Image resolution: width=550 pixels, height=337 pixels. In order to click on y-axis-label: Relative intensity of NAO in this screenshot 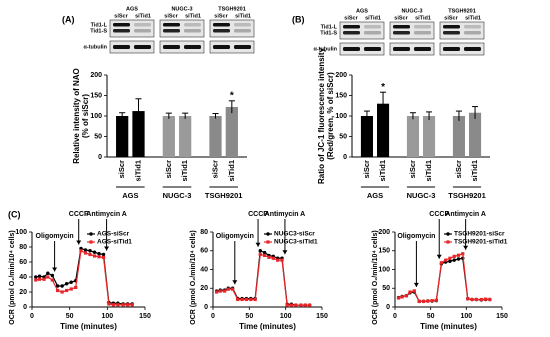, I will do `click(76, 116)`.